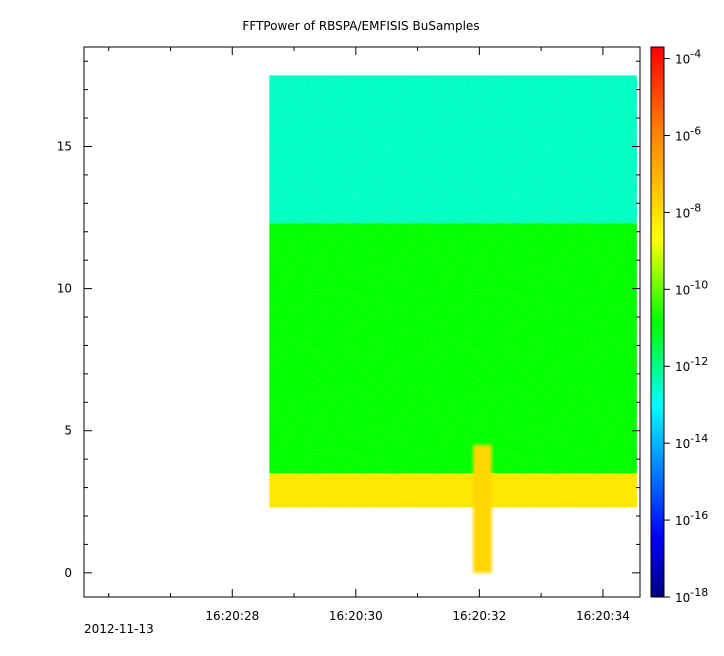 The image size is (724, 656). Describe the element at coordinates (64, 289) in the screenshot. I see `y-tick-label: 10` at that location.